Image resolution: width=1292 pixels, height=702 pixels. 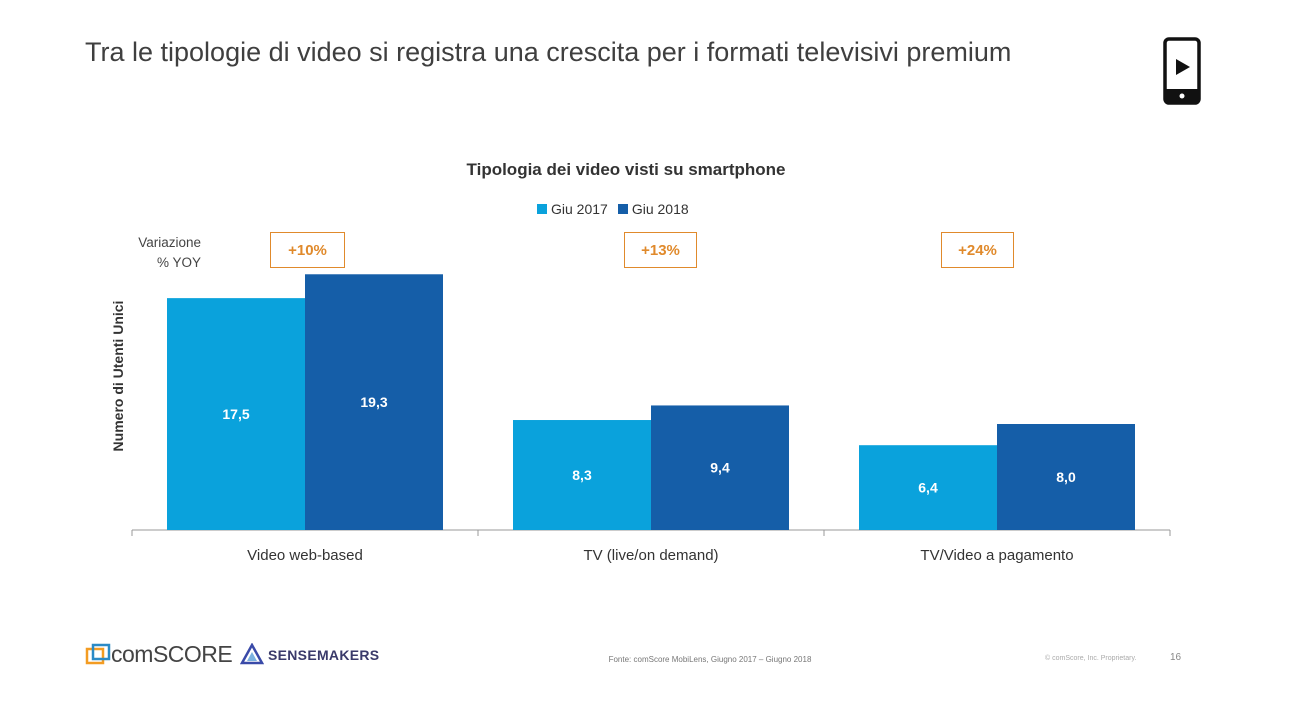 What do you see at coordinates (660, 209) in the screenshot?
I see `legend-label: Giu 2018` at bounding box center [660, 209].